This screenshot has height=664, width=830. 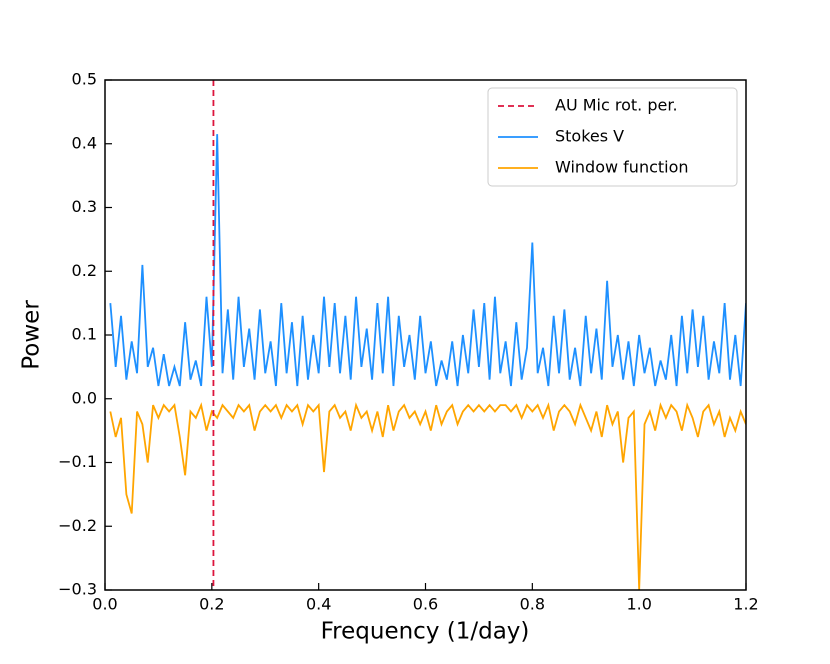 What do you see at coordinates (77, 589) in the screenshot?
I see `y-tick-label: −0.3` at bounding box center [77, 589].